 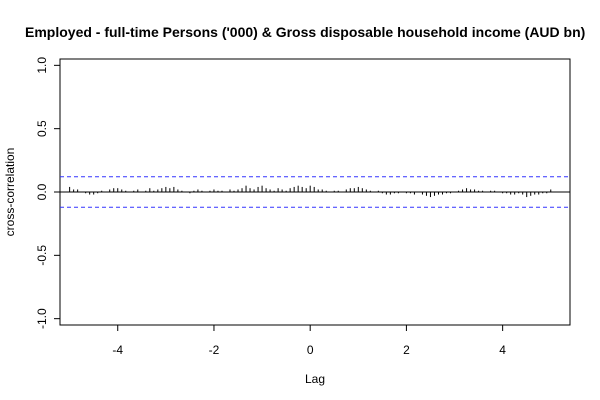 What do you see at coordinates (10, 192) in the screenshot?
I see `y-axis-label: cross-correlation` at bounding box center [10, 192].